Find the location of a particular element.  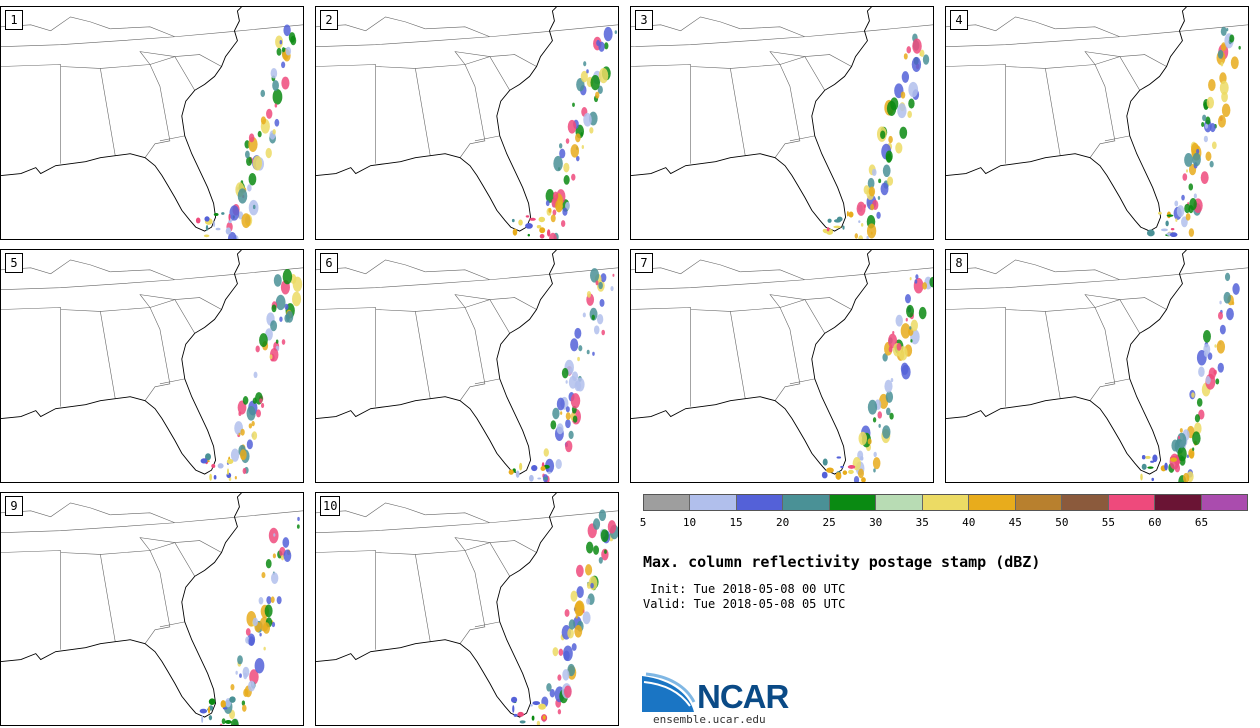

ncar-logo-text: NCAR is located at coordinates (743, 696).